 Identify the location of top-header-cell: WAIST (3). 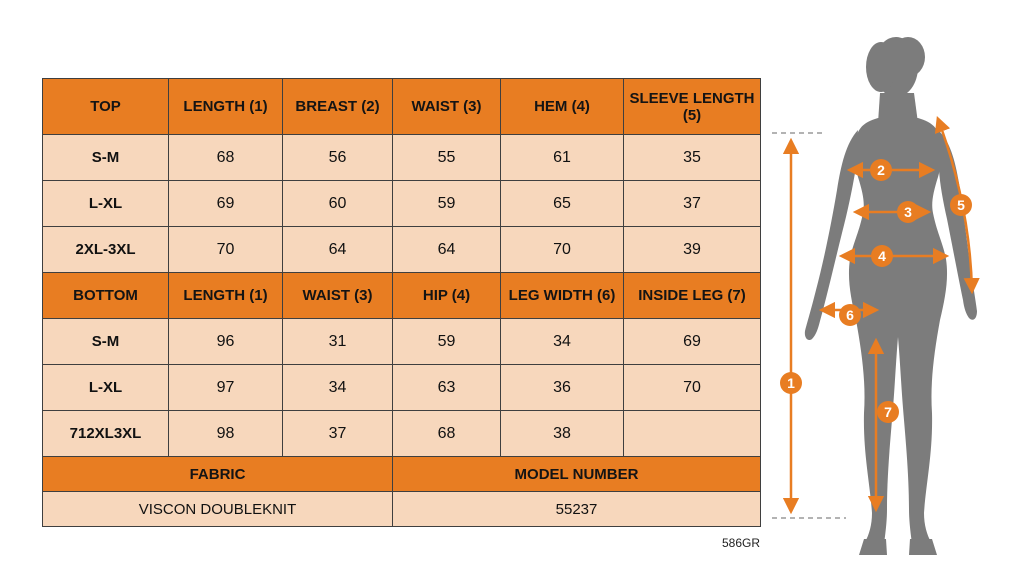
(446, 106).